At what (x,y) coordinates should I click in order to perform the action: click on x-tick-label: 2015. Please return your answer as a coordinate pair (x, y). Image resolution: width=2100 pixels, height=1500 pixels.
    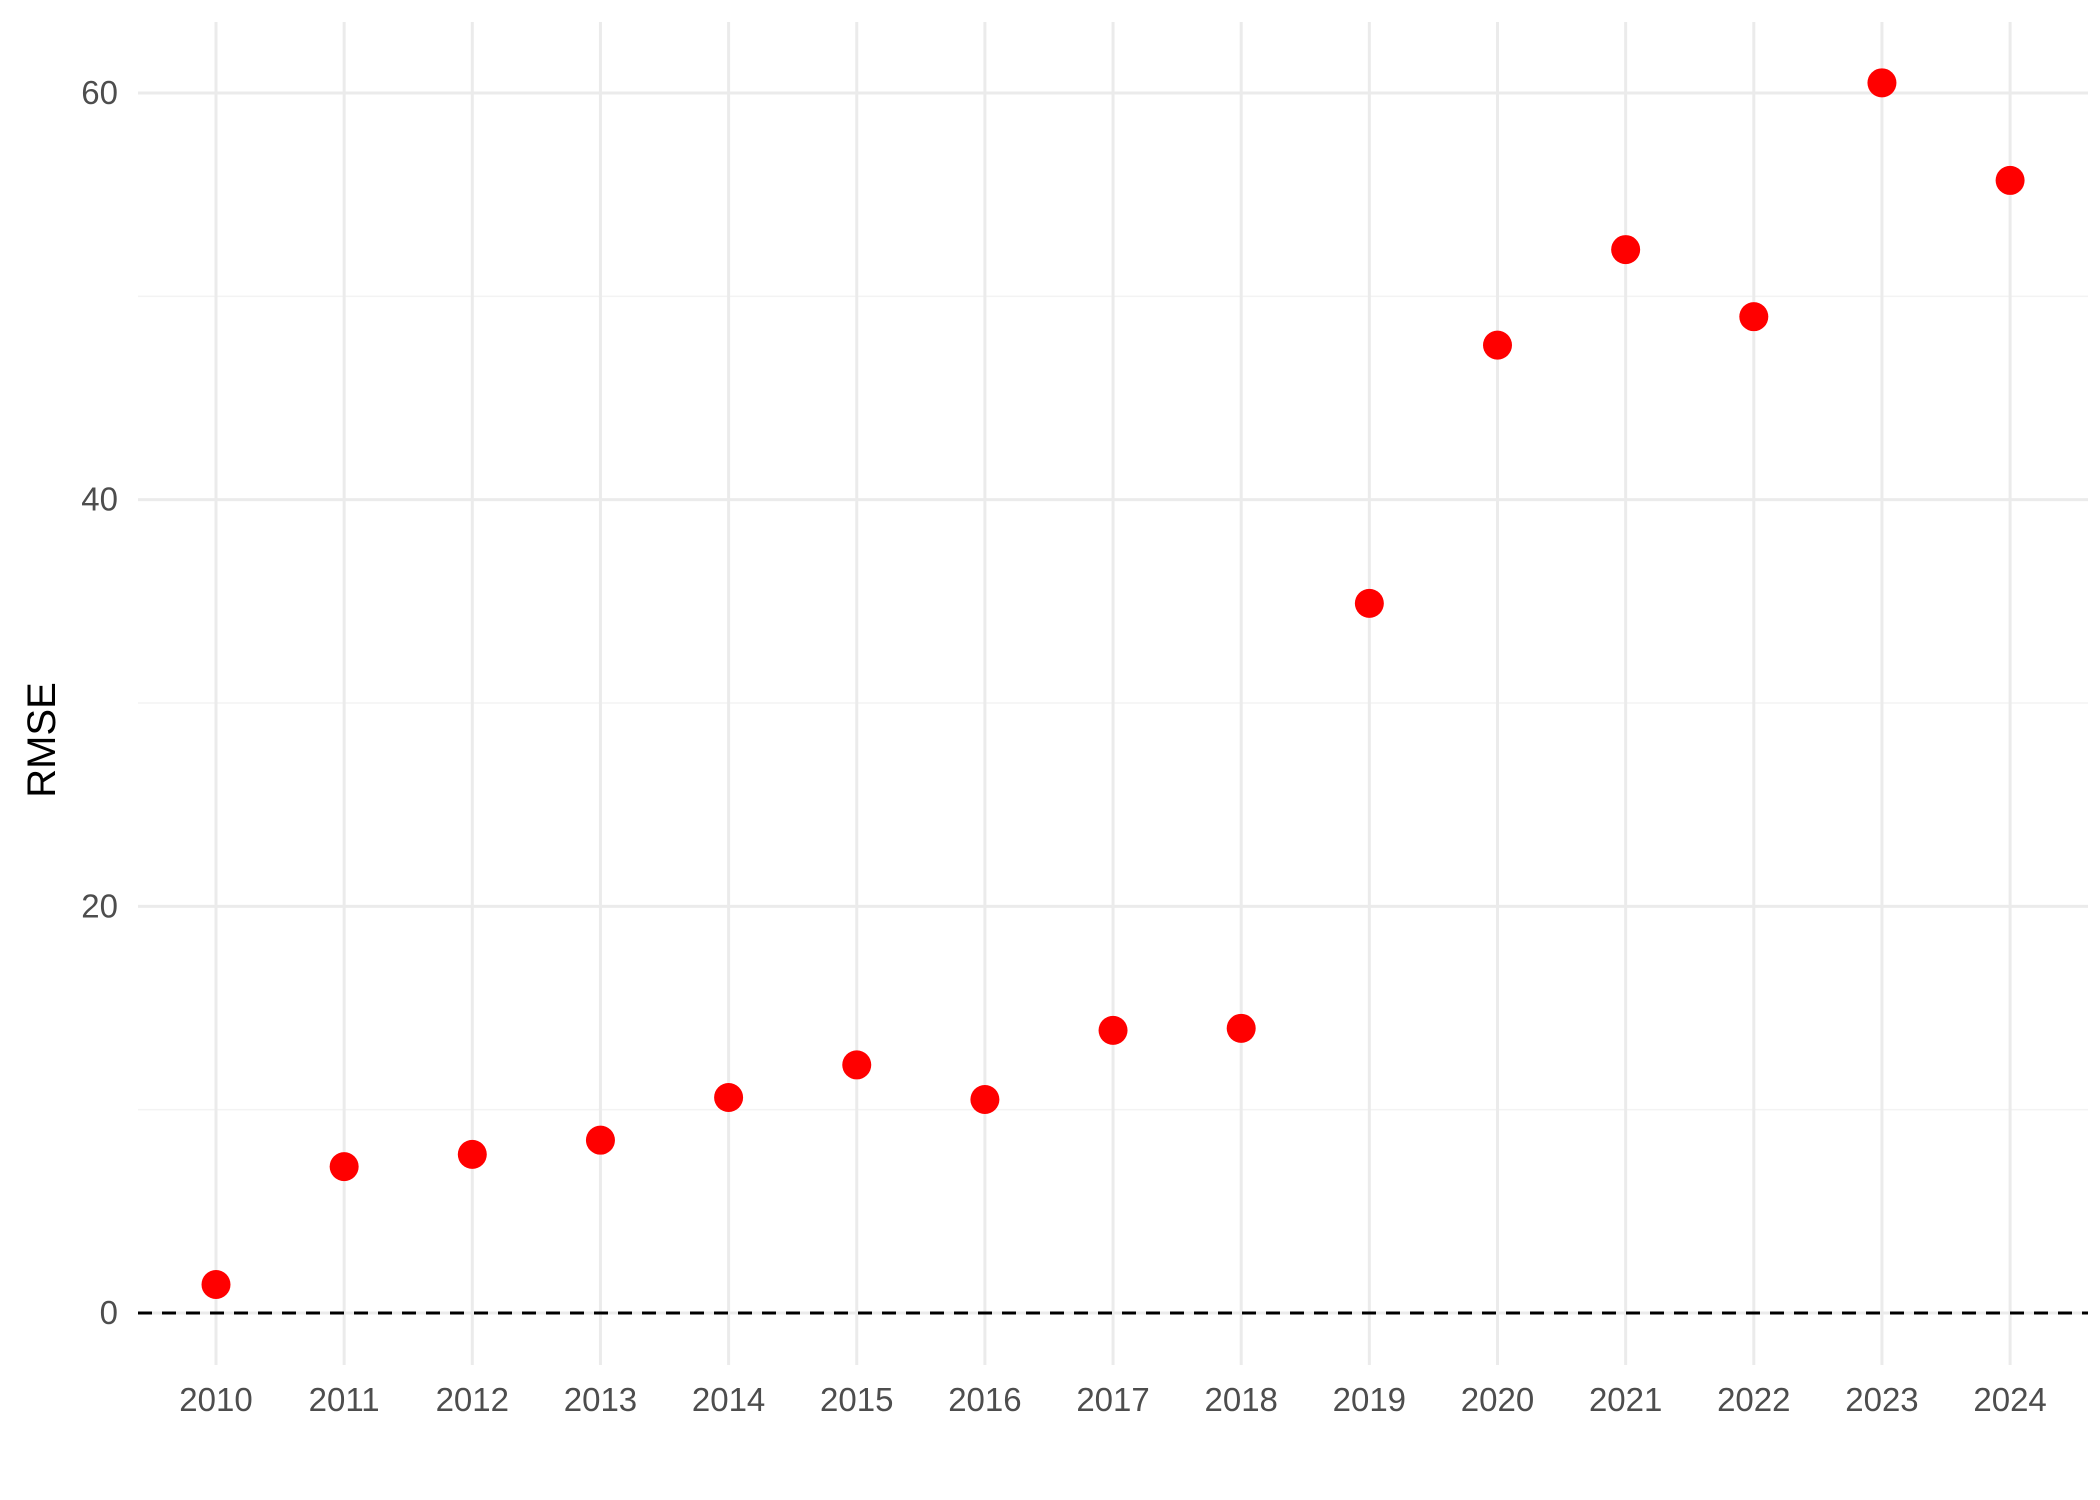
    Looking at the image, I should click on (856, 1399).